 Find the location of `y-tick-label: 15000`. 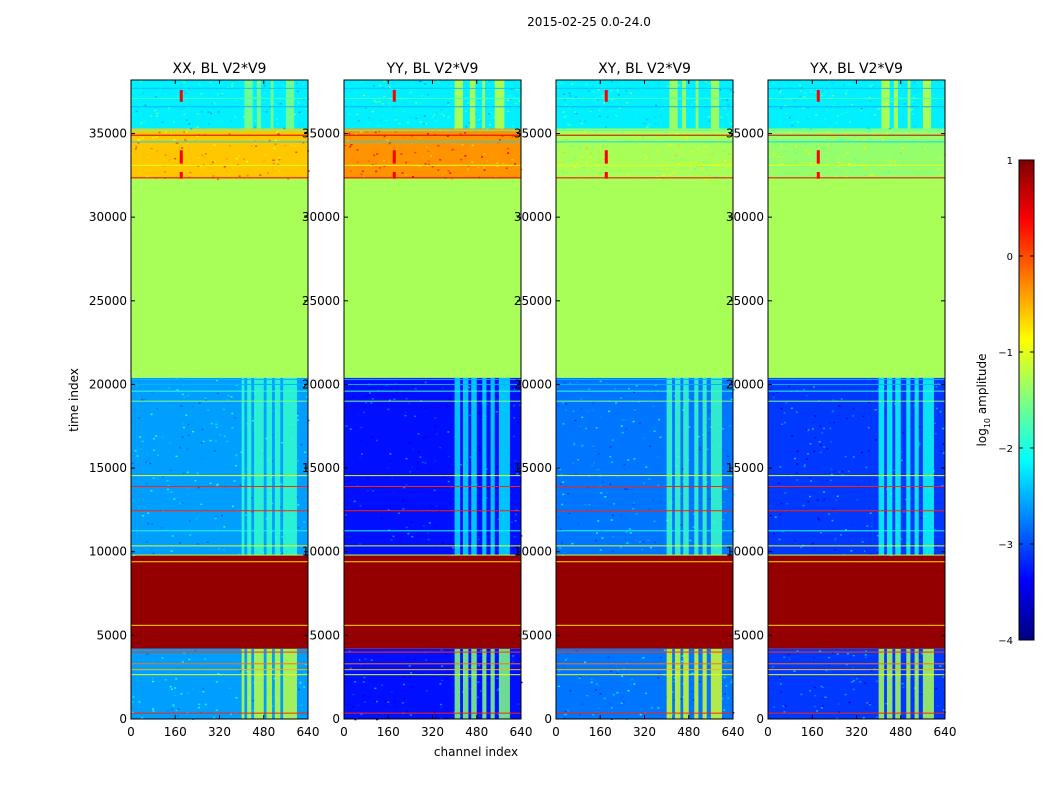

y-tick-label: 15000 is located at coordinates (321, 468).